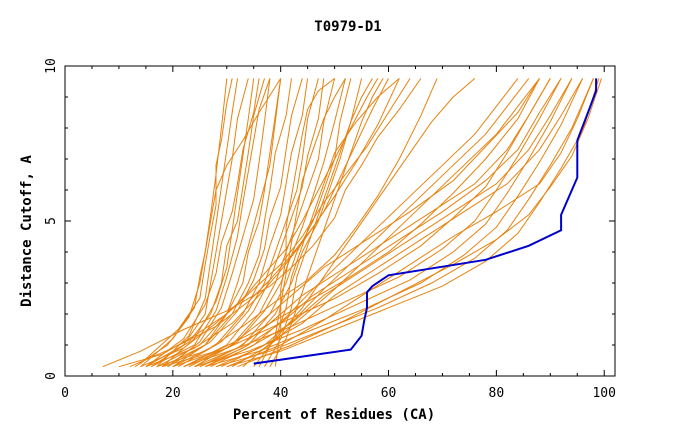 This screenshot has width=680, height=440. What do you see at coordinates (347, 27) in the screenshot?
I see `chart-title: T0979-D1` at bounding box center [347, 27].